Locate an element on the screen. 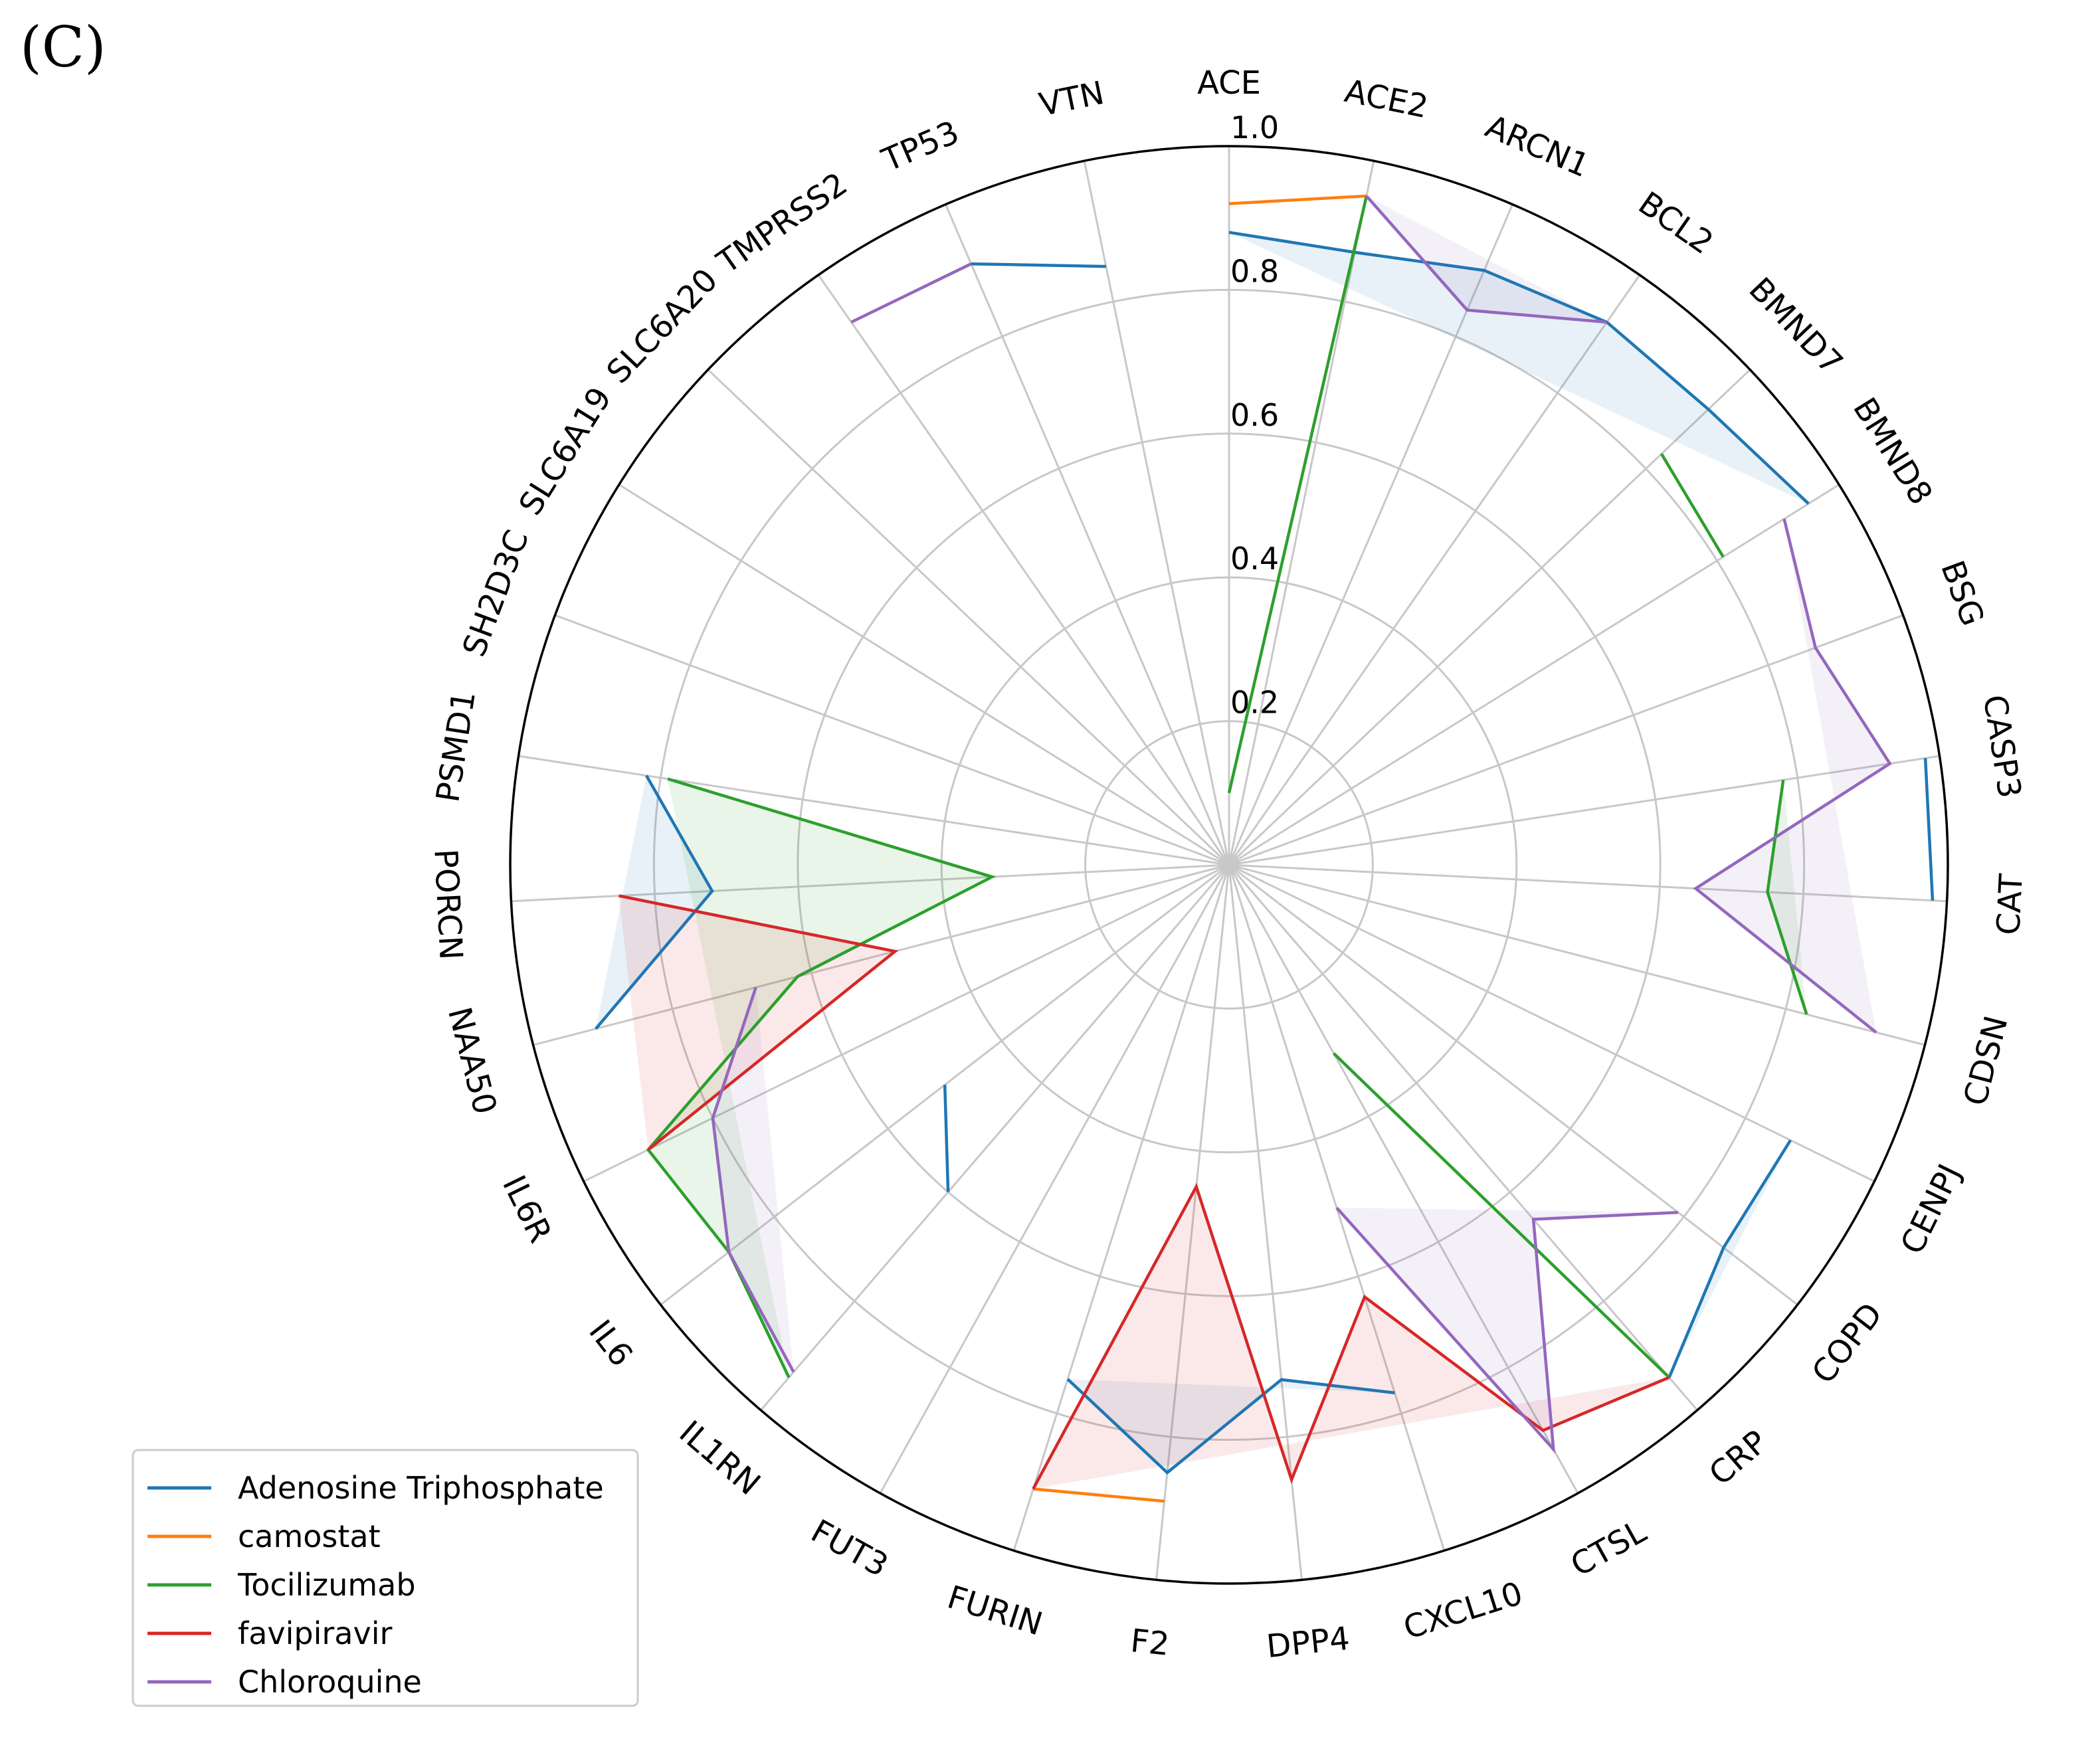 Image resolution: width=2100 pixels, height=1739 pixels. category-label-tp53: TP53 is located at coordinates (921, 146).